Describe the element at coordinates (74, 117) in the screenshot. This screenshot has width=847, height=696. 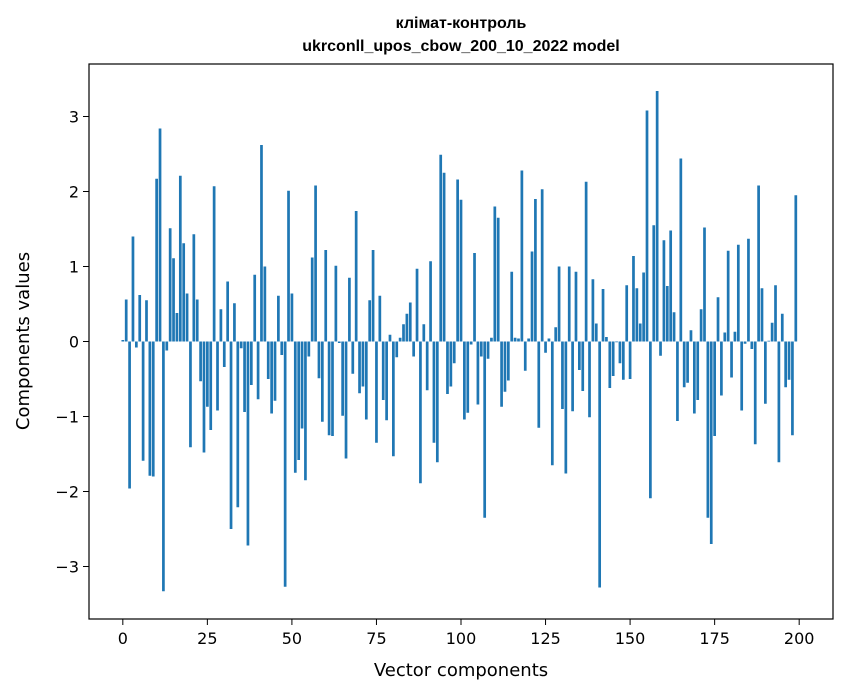
I see `y-tick-label: 3` at that location.